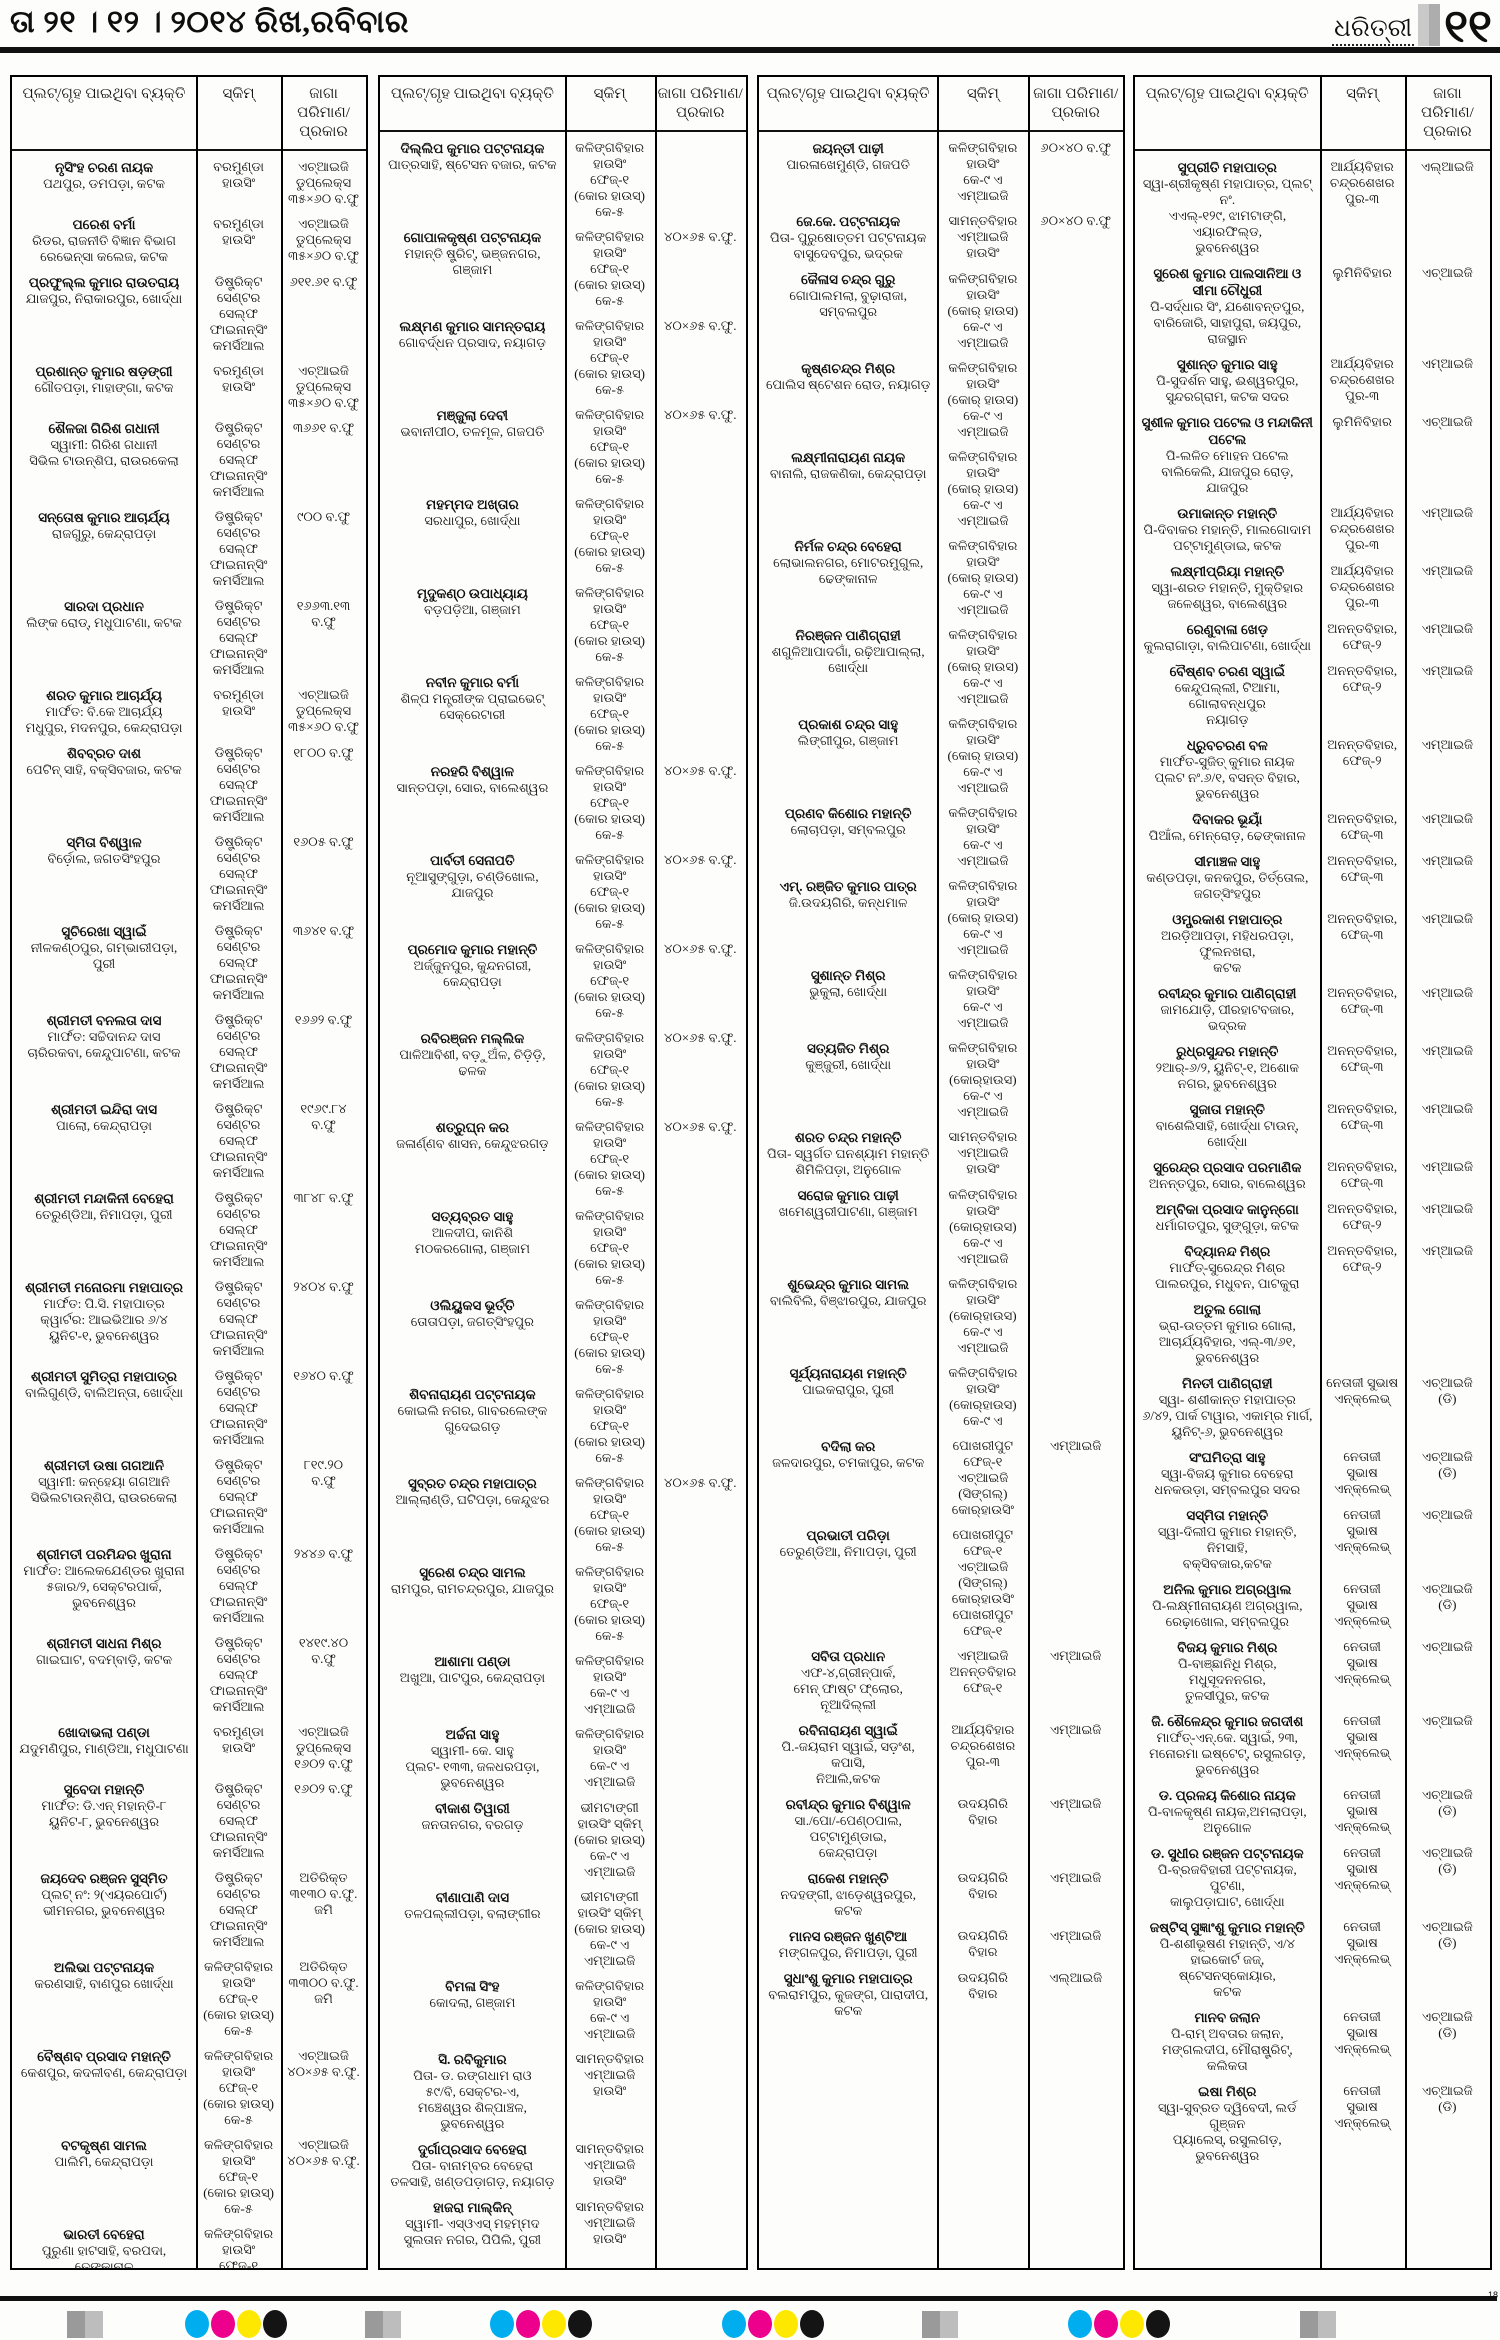 The image size is (1500, 2340). I want to click on person-name: ଆଶାମା ପଣ୍ଡା, so click(472, 1661).